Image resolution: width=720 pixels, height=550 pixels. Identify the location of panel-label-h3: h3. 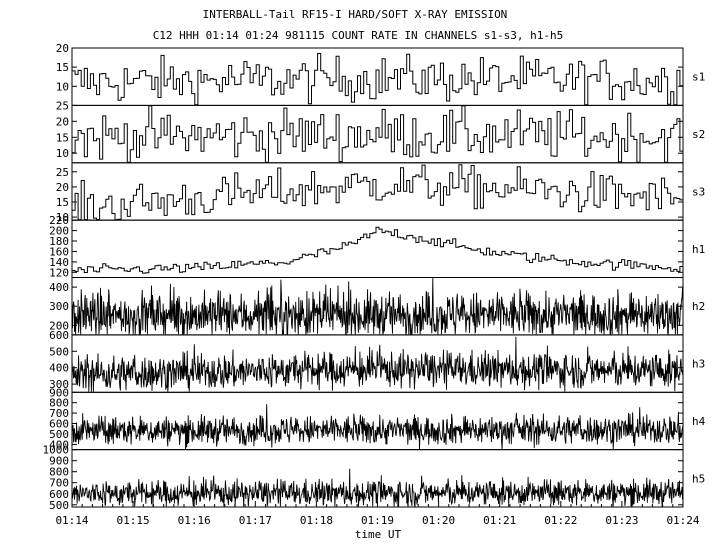
(698, 364).